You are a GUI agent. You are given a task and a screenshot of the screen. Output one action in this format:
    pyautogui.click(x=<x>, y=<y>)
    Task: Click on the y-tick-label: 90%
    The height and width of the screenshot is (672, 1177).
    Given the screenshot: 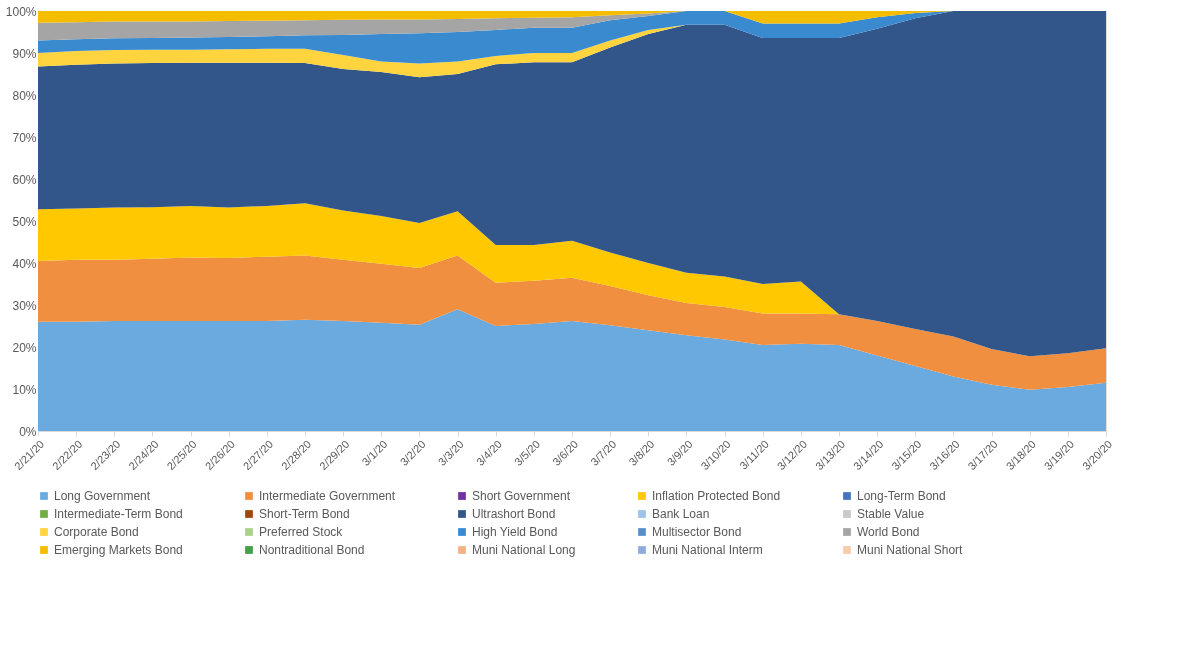 What is the action you would take?
    pyautogui.click(x=24, y=53)
    